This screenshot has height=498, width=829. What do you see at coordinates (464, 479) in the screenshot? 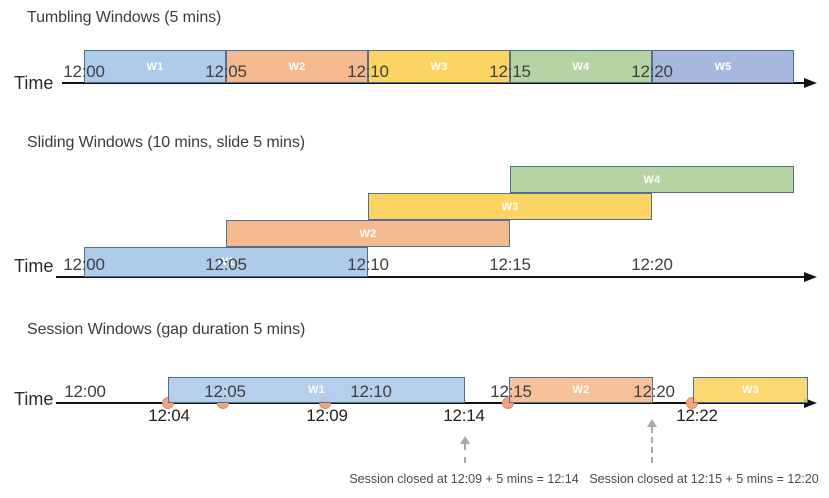
I see `closure-annotation: Session closed at 12:09 + 5 mins = 12:14` at bounding box center [464, 479].